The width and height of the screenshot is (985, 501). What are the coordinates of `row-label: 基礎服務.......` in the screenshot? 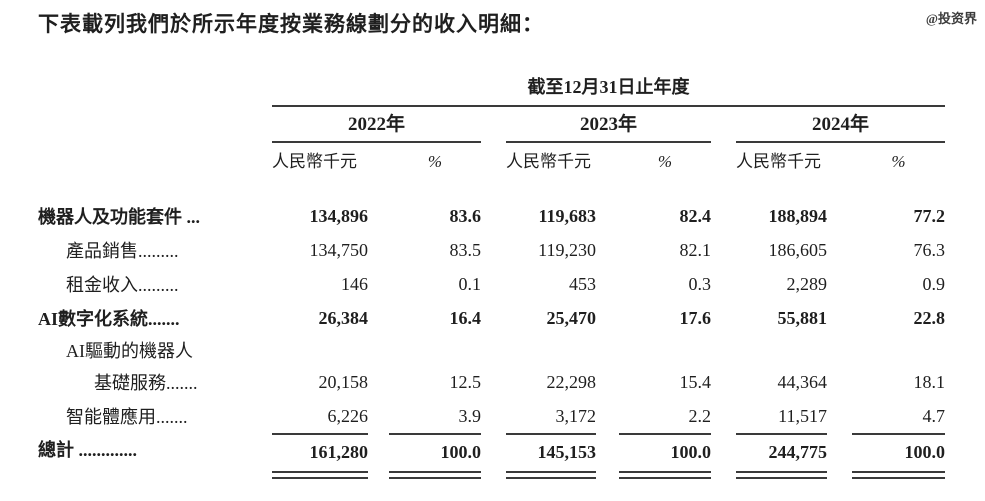 It's located at (146, 383).